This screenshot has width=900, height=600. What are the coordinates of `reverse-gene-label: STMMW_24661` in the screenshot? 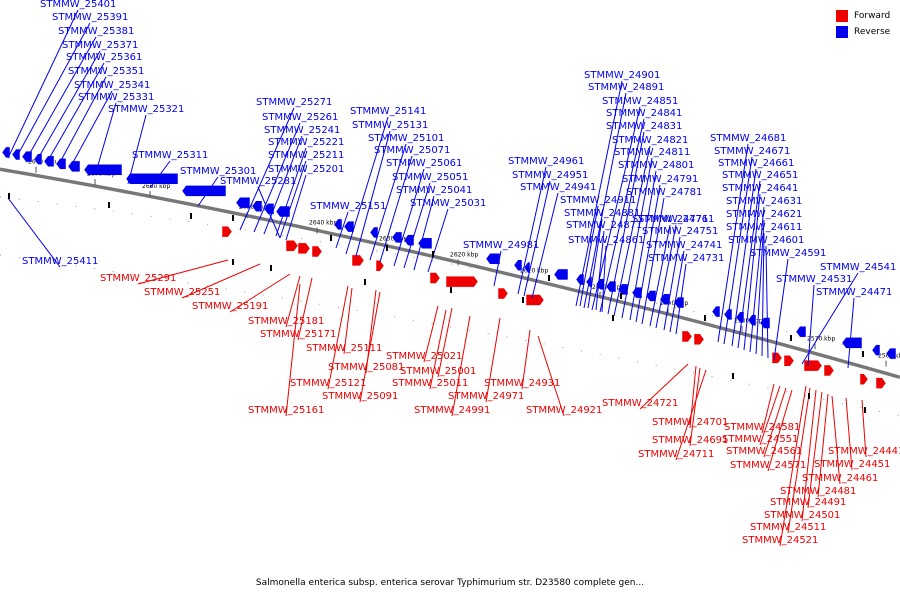 It's located at (756, 163).